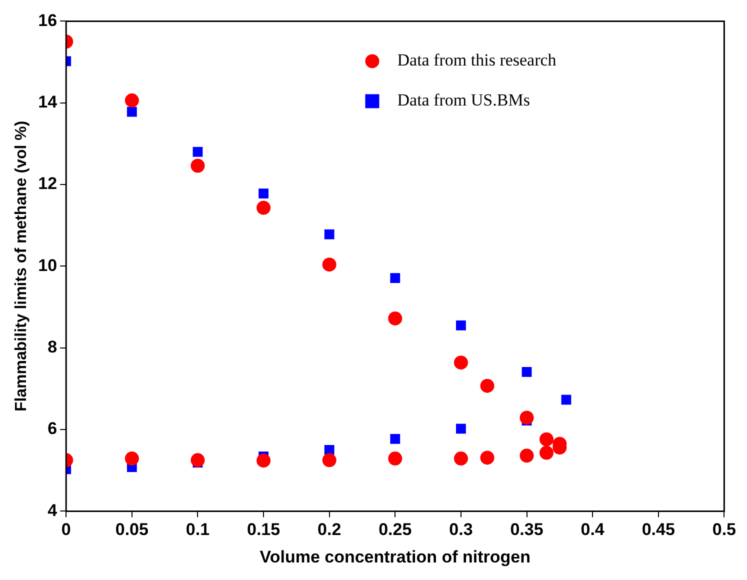 This screenshot has width=747, height=580. Describe the element at coordinates (48, 265) in the screenshot. I see `y-tick-label: 10` at that location.